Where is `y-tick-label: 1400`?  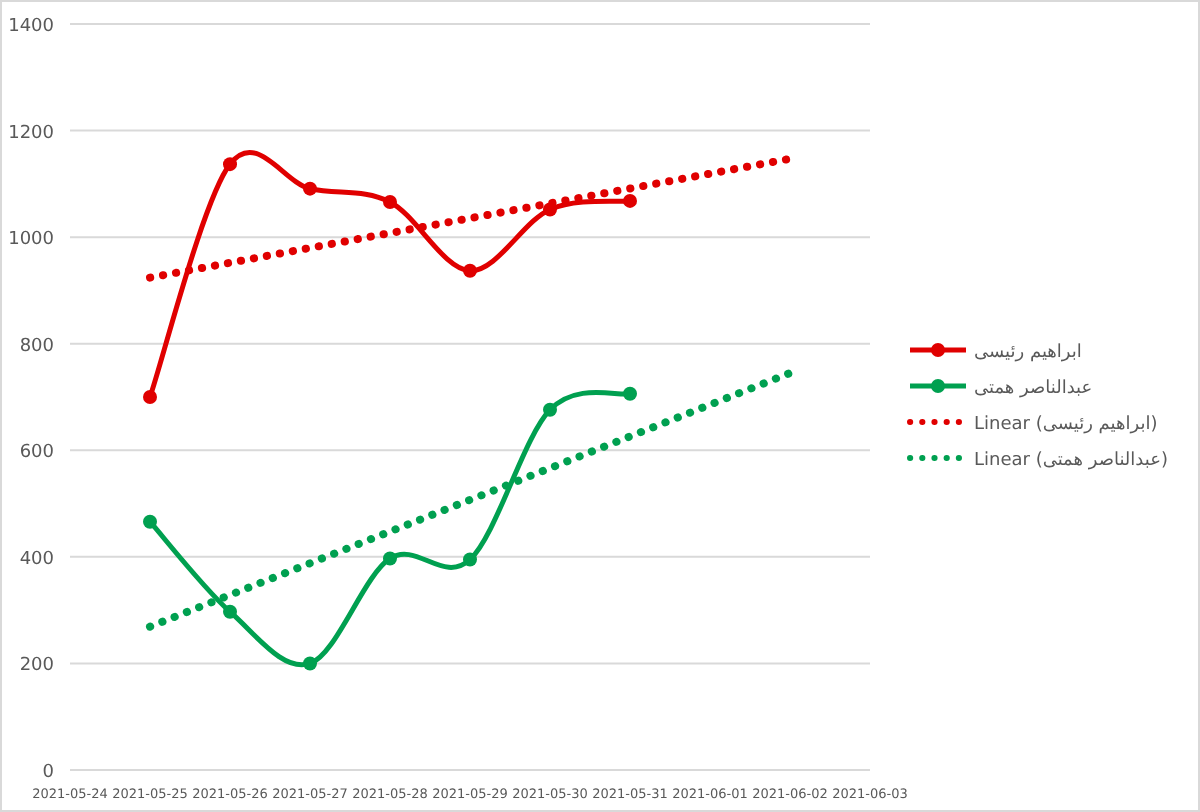 y-tick-label: 1400 is located at coordinates (31, 27).